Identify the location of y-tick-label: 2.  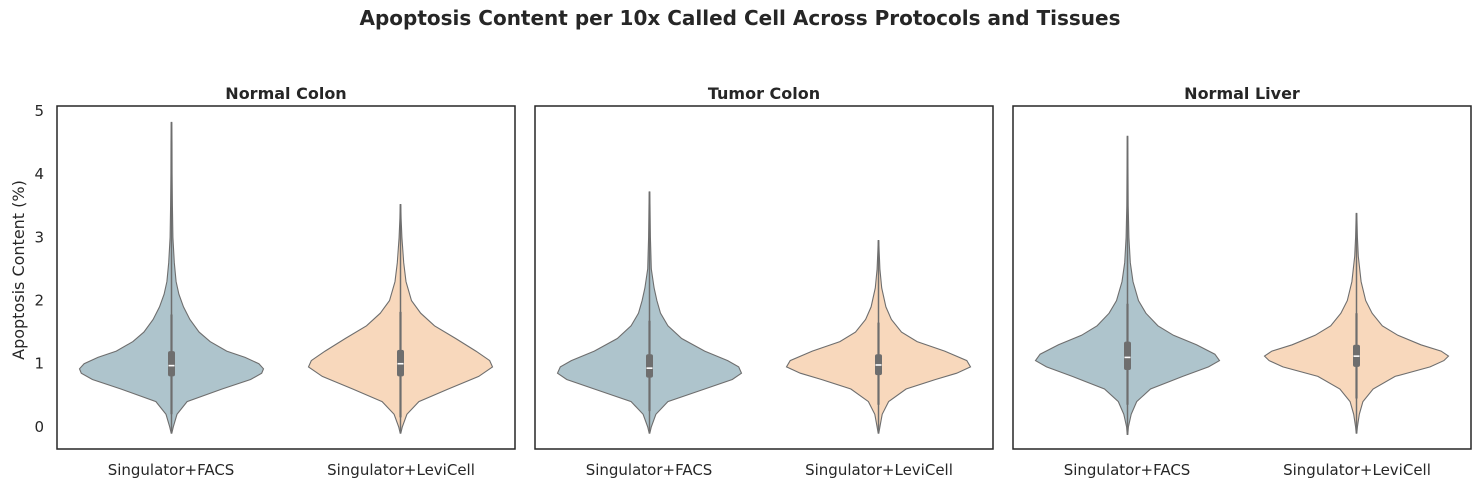
(39, 301).